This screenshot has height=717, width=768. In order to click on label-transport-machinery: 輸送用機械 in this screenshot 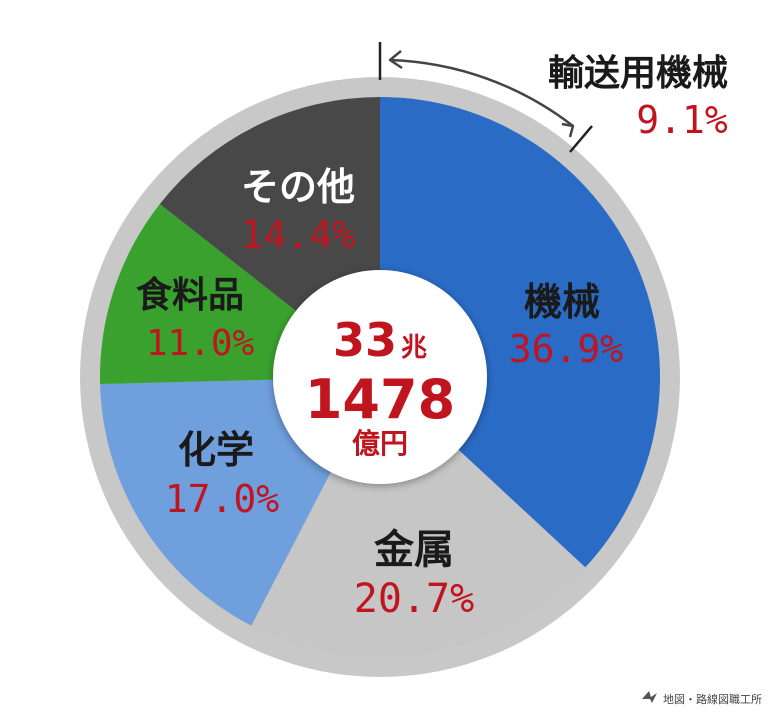, I will do `click(638, 73)`.